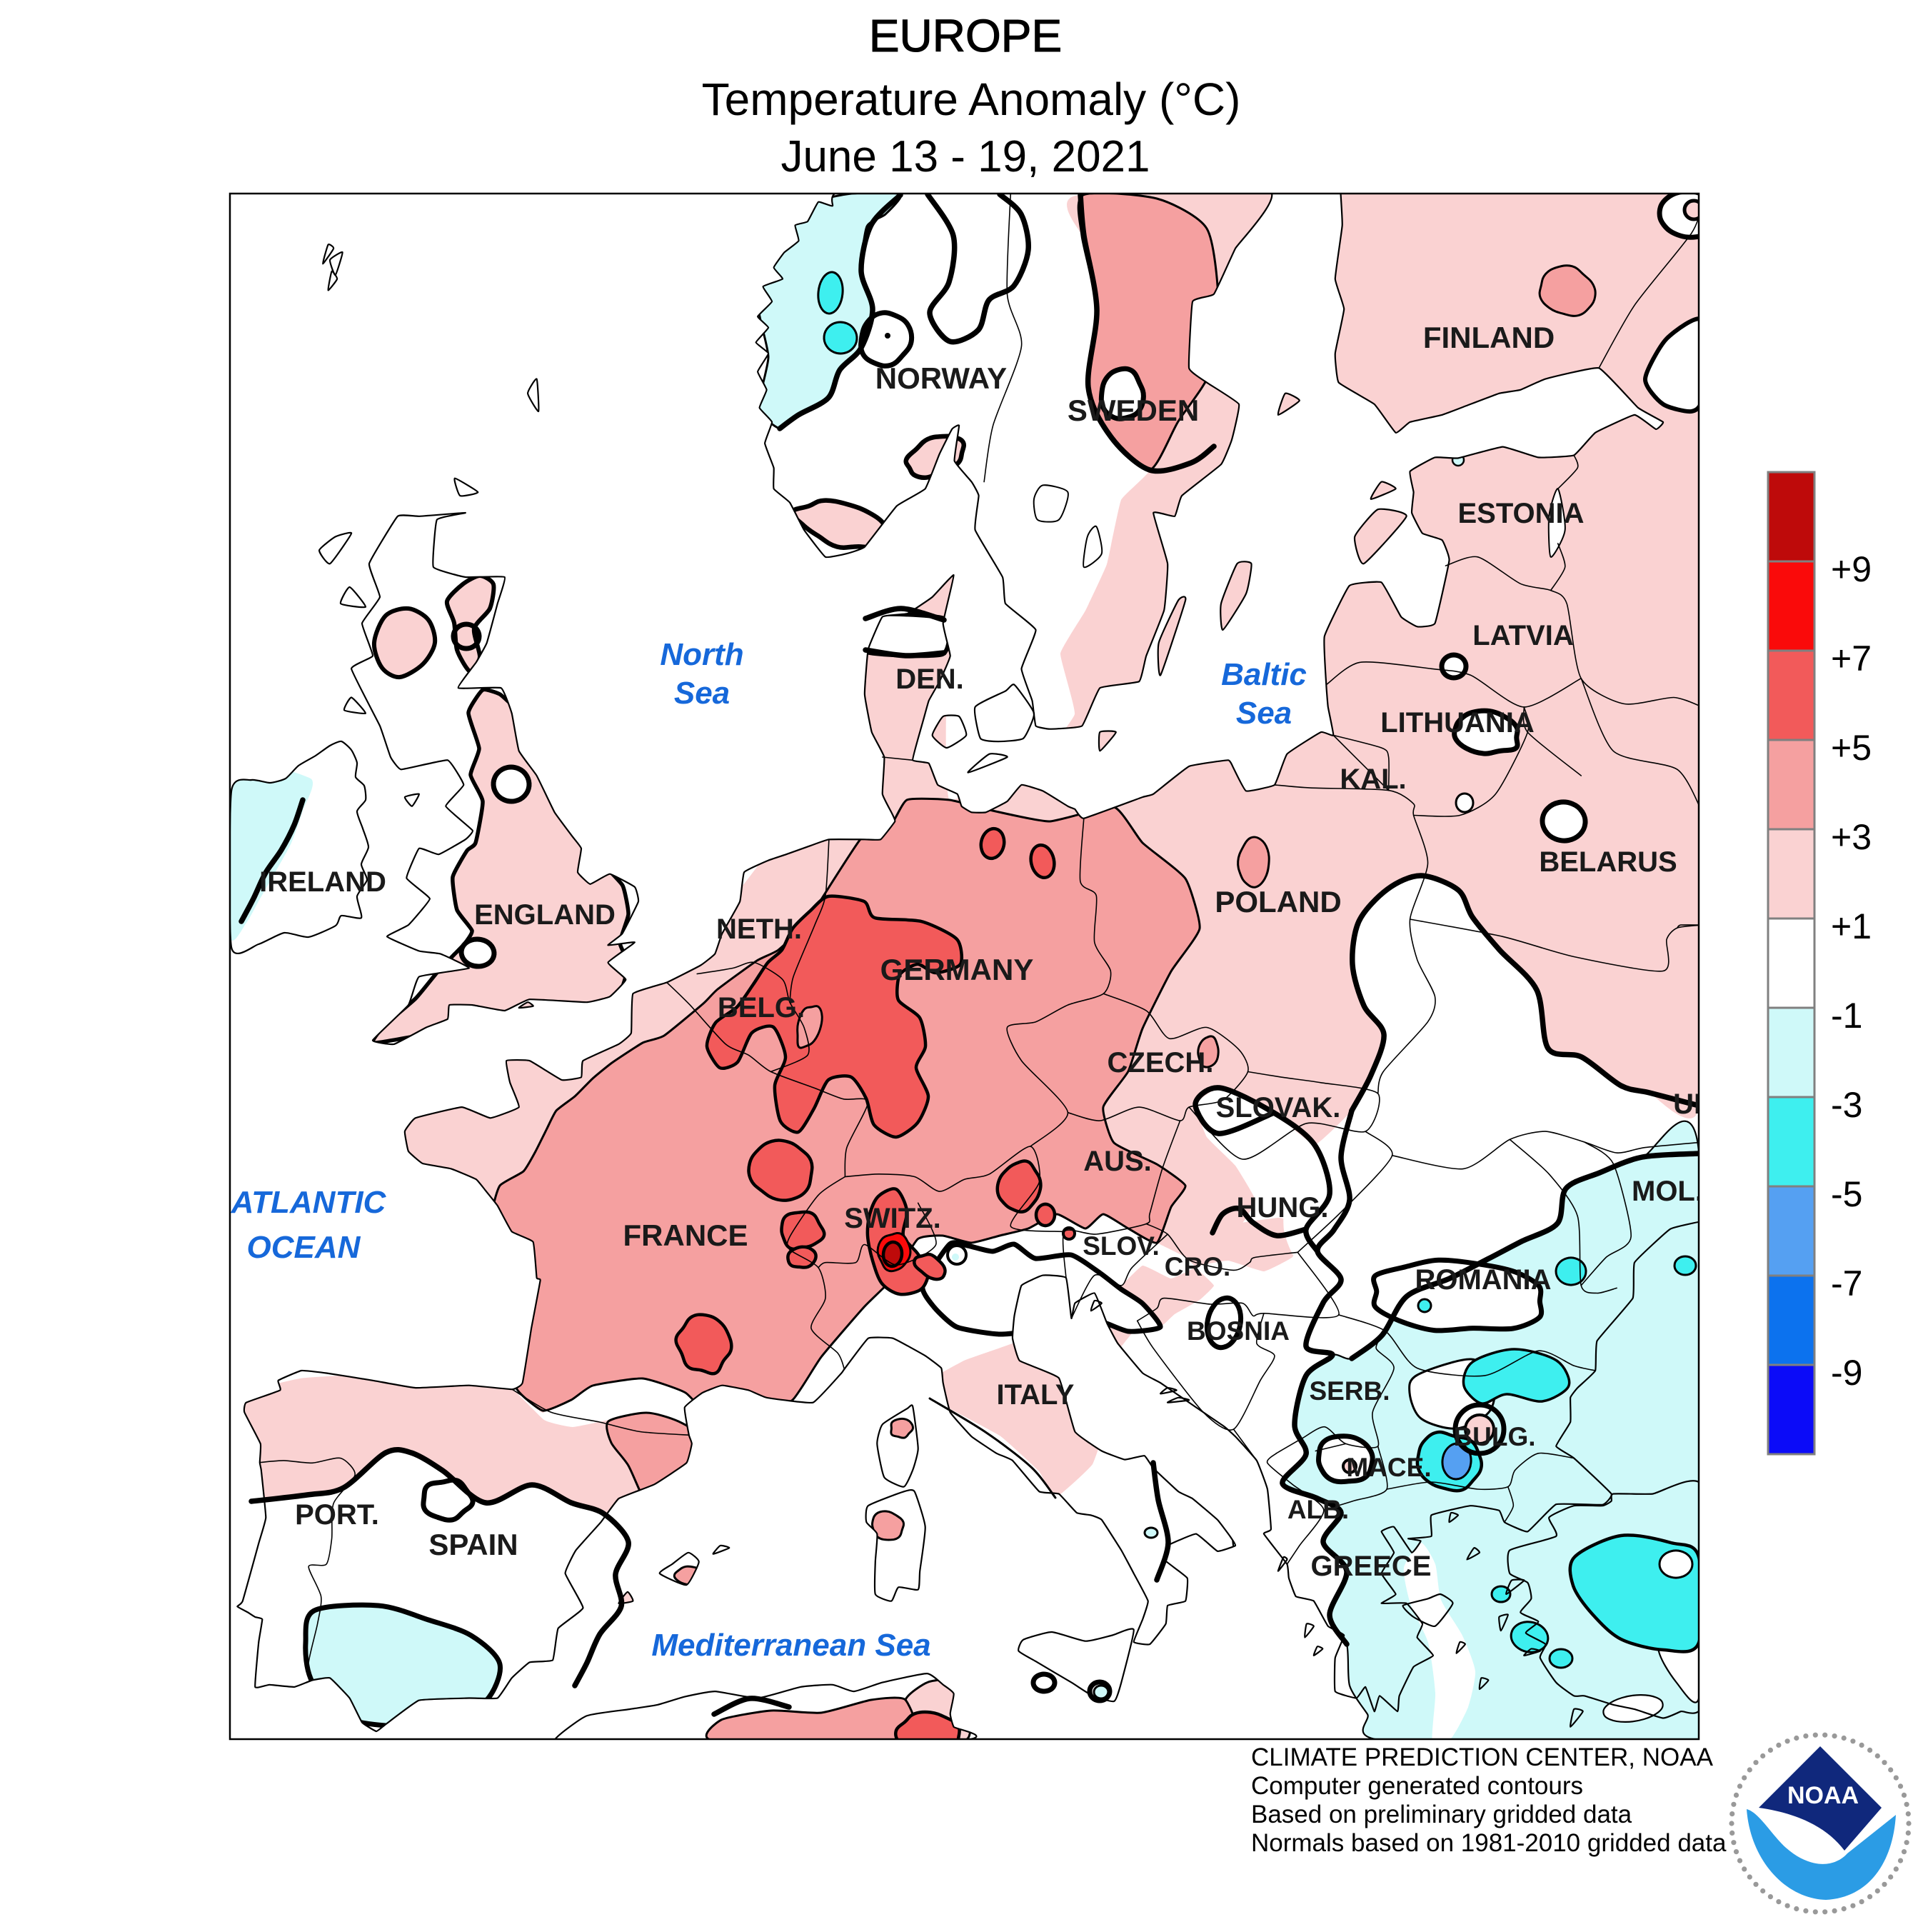  Describe the element at coordinates (957, 969) in the screenshot. I see `svg-text: GERMANY` at that location.